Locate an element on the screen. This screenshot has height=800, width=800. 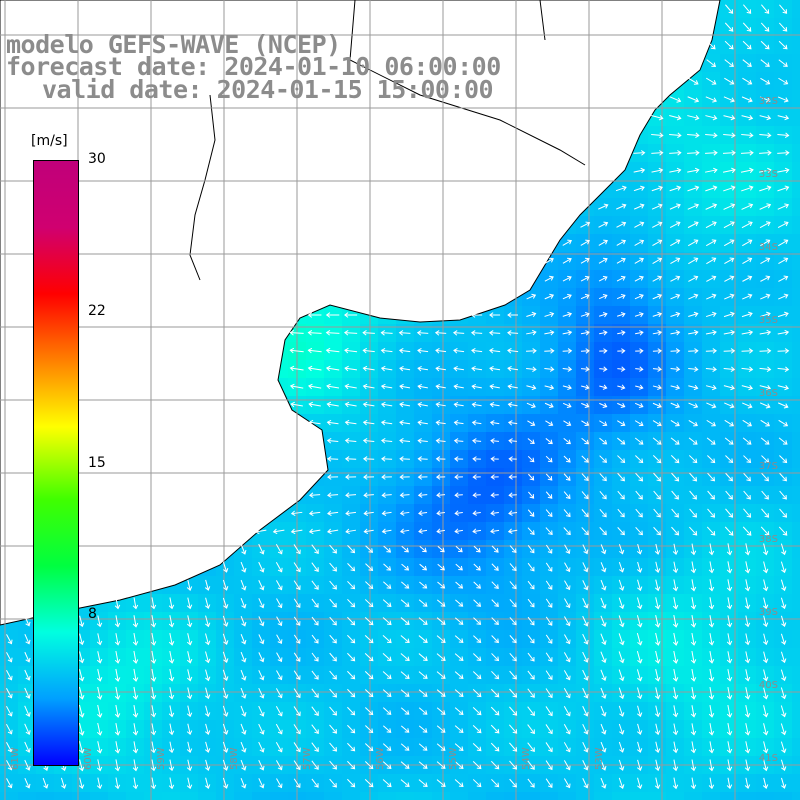
latitude-label: 35S is located at coordinates (768, 320).